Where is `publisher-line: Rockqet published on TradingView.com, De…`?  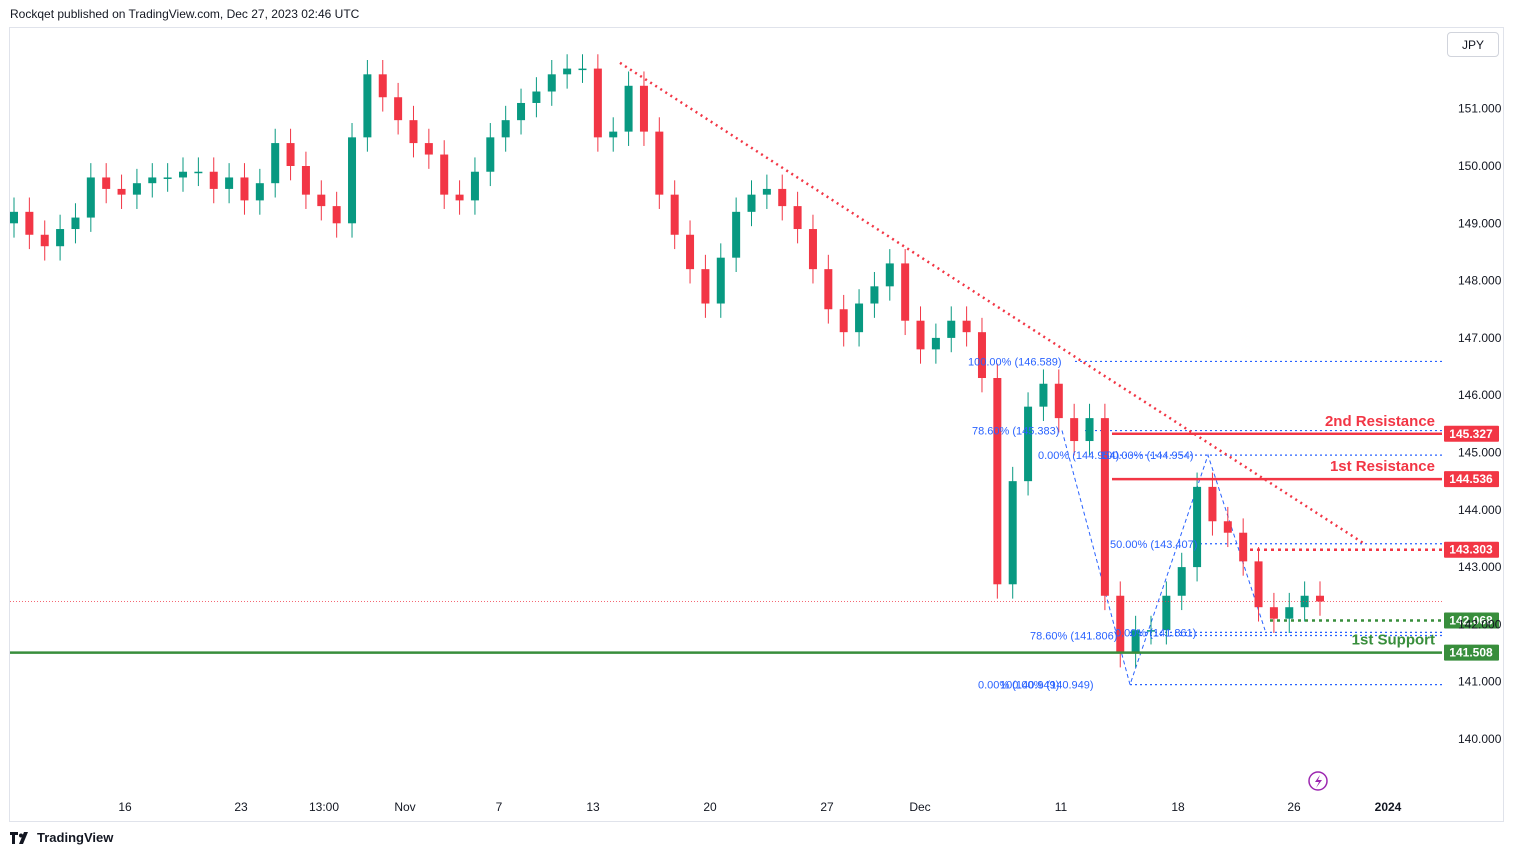 publisher-line: Rockqet published on TradingView.com, De… is located at coordinates (185, 14).